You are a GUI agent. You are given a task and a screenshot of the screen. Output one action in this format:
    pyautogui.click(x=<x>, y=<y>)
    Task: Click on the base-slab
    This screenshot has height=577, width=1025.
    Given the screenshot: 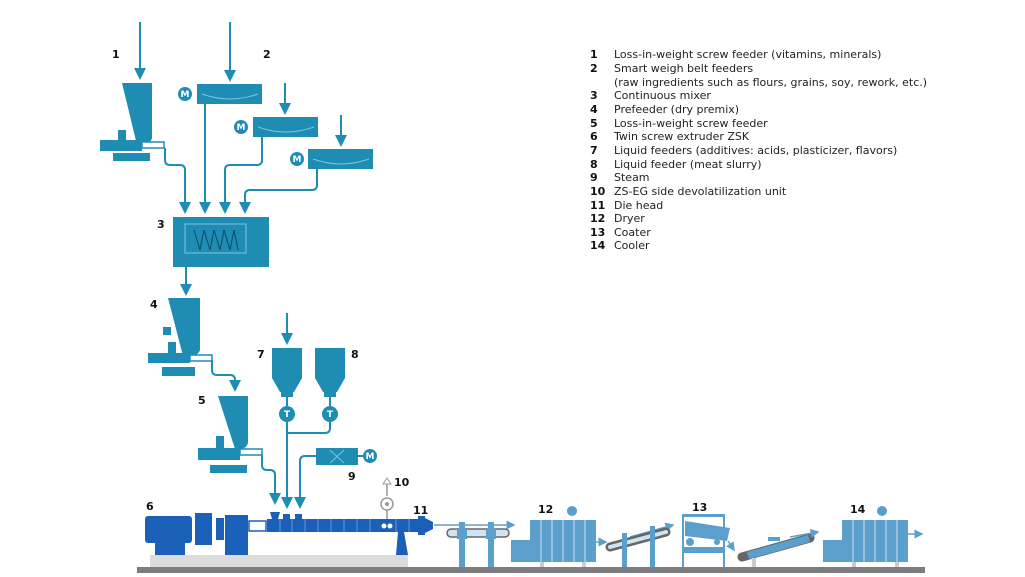 What is the action you would take?
    pyautogui.click(x=279, y=561)
    